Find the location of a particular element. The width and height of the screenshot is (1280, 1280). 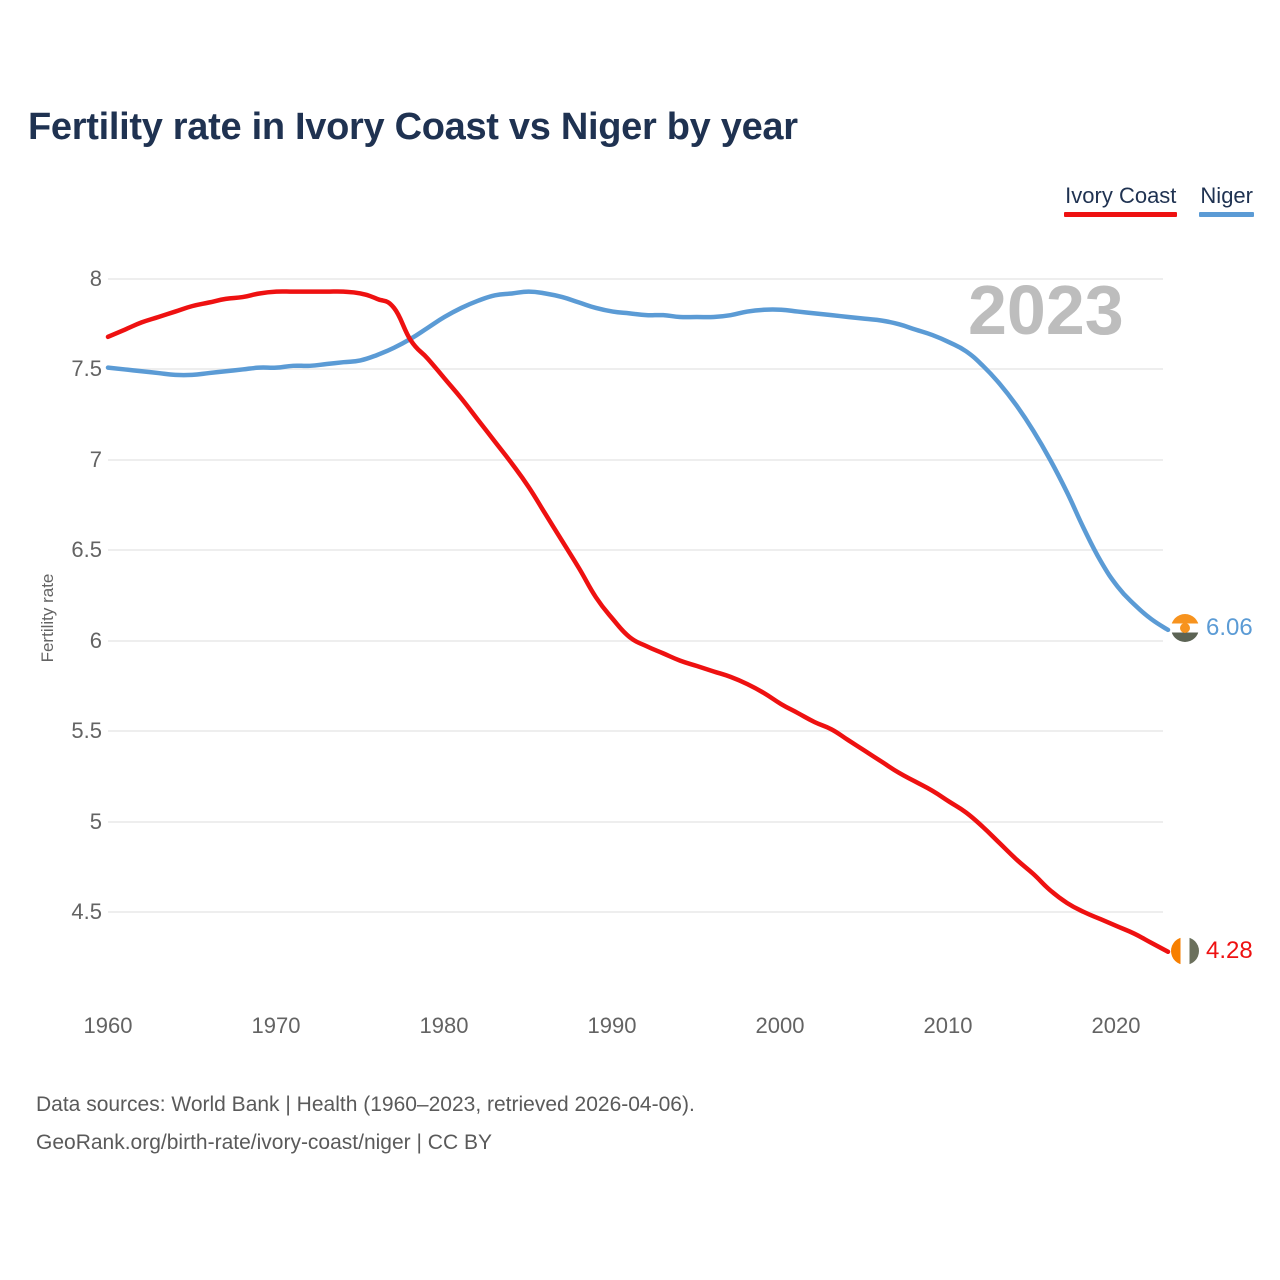

niger-end-marker is located at coordinates (1185, 628).